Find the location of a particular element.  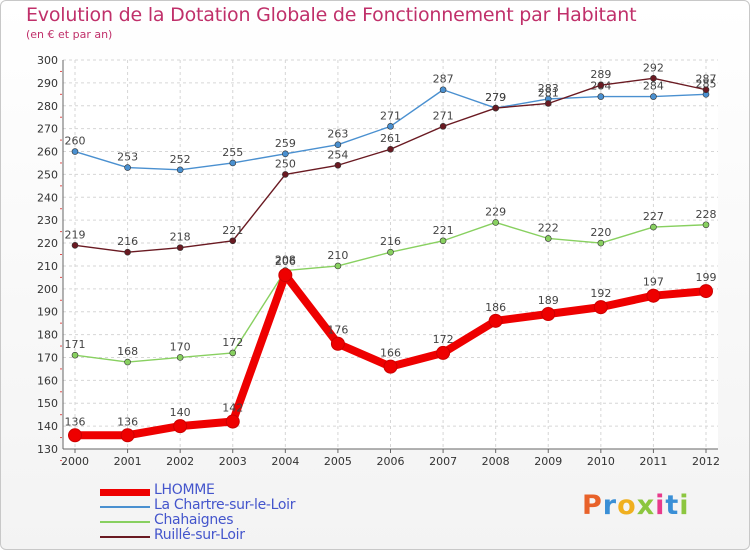

data-label-ruille-sur-loir: 250 is located at coordinates (285, 163).